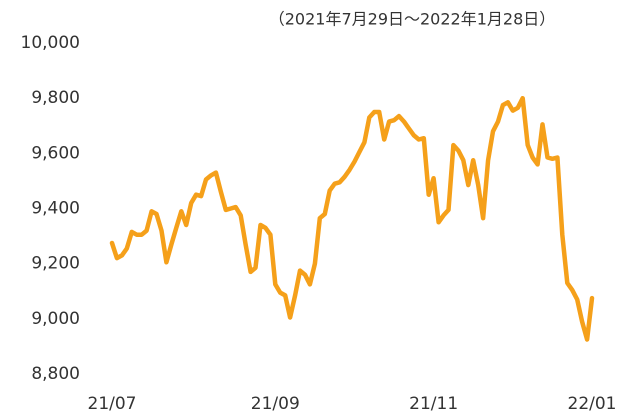 This screenshot has height=415, width=625. Describe the element at coordinates (55, 98) in the screenshot. I see `y-tick-label: 9,800` at that location.